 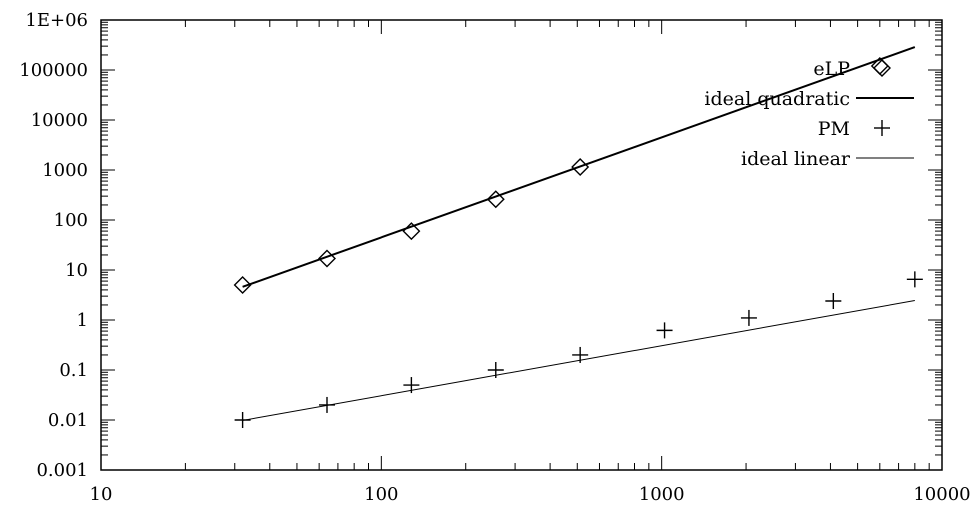 I want to click on y-tick-label: 0.1, so click(x=73, y=370).